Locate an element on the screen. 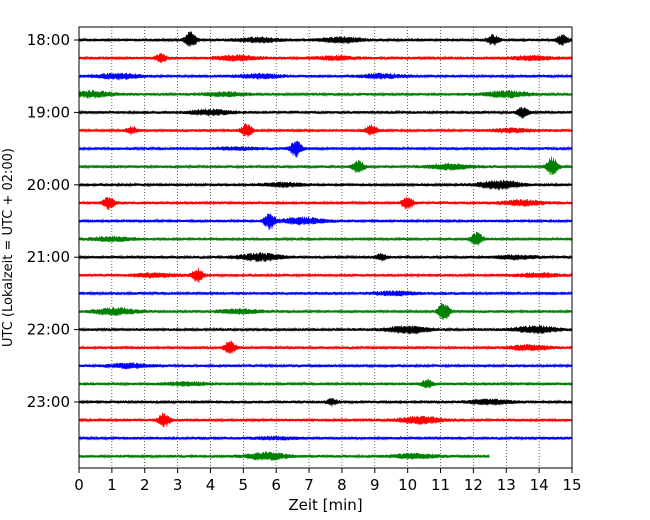 The image size is (650, 520). x-tick-label: 10 is located at coordinates (407, 485).